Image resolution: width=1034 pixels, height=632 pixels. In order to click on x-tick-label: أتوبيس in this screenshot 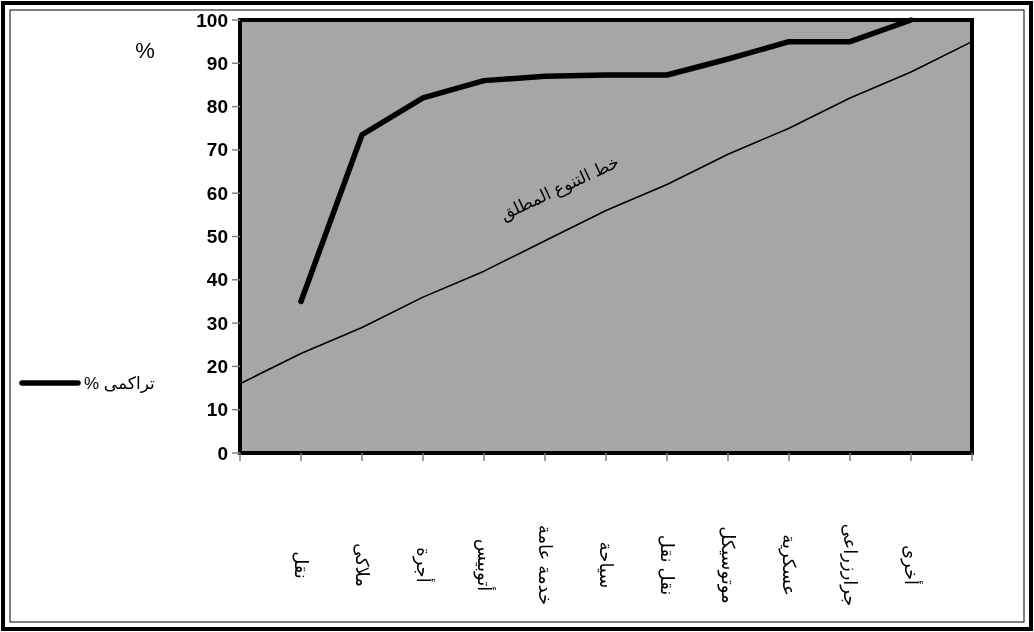, I will do `click(484, 565)`.